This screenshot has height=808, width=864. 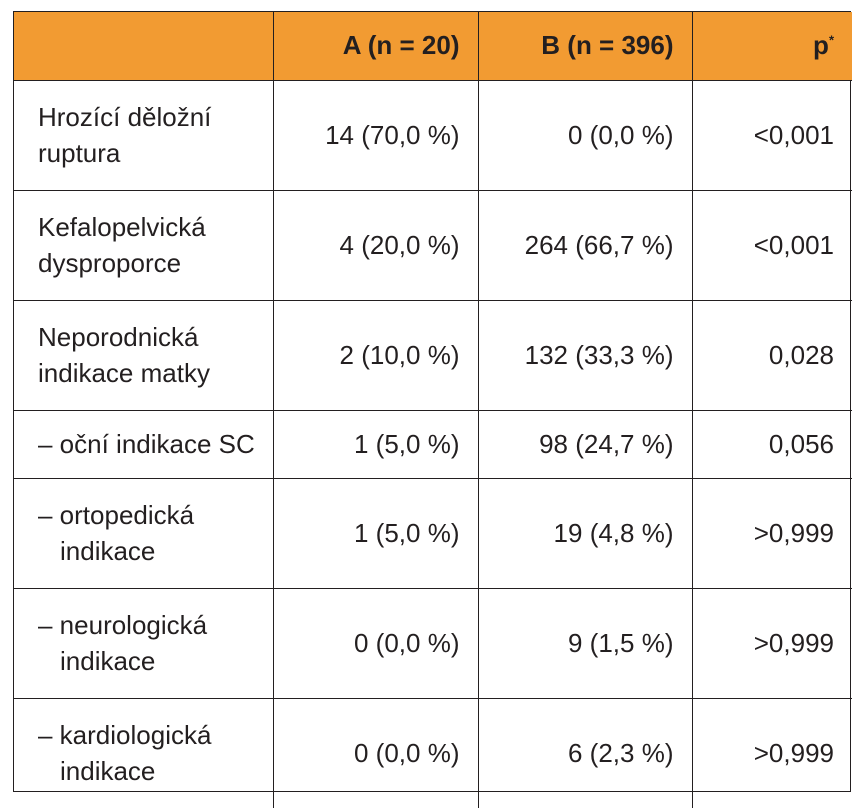 I want to click on cell-group-b: 98 (24,7 %), so click(x=584, y=443).